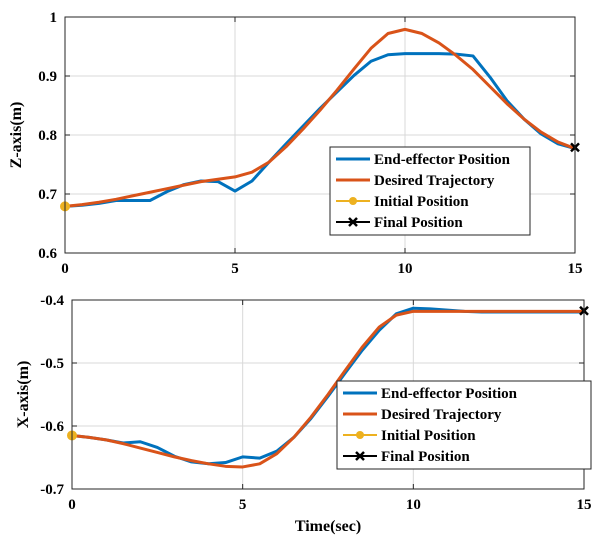  I want to click on y-tick-label: -0.4, so click(52, 301).